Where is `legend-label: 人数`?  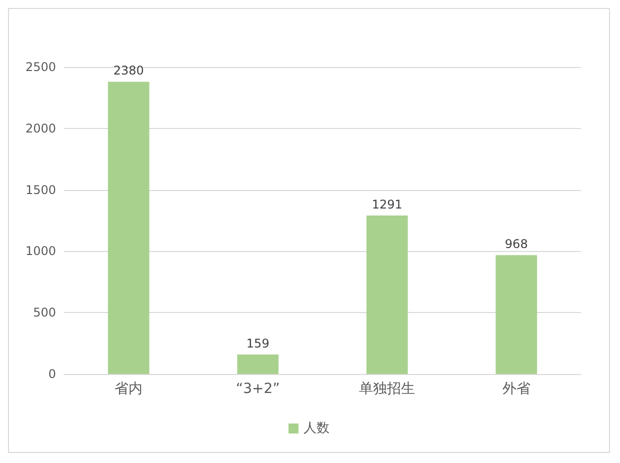 legend-label: 人数 is located at coordinates (317, 428).